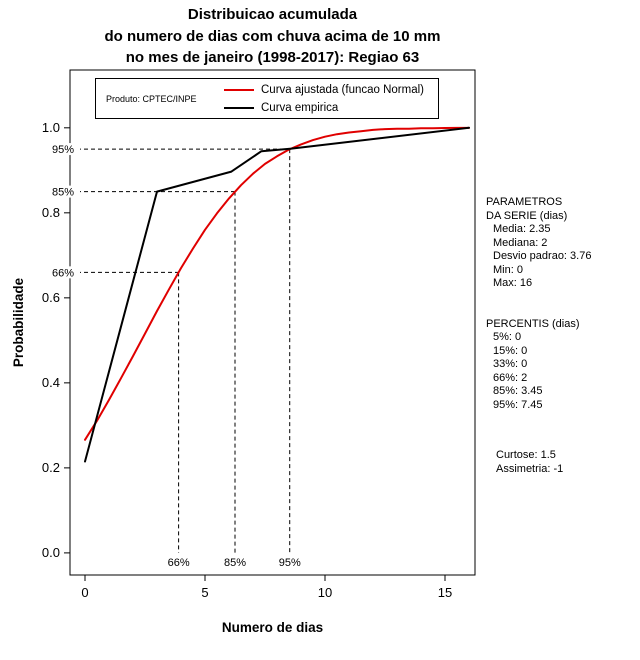 The image size is (640, 660). I want to click on percentil-66: 66%: 2, so click(510, 377).